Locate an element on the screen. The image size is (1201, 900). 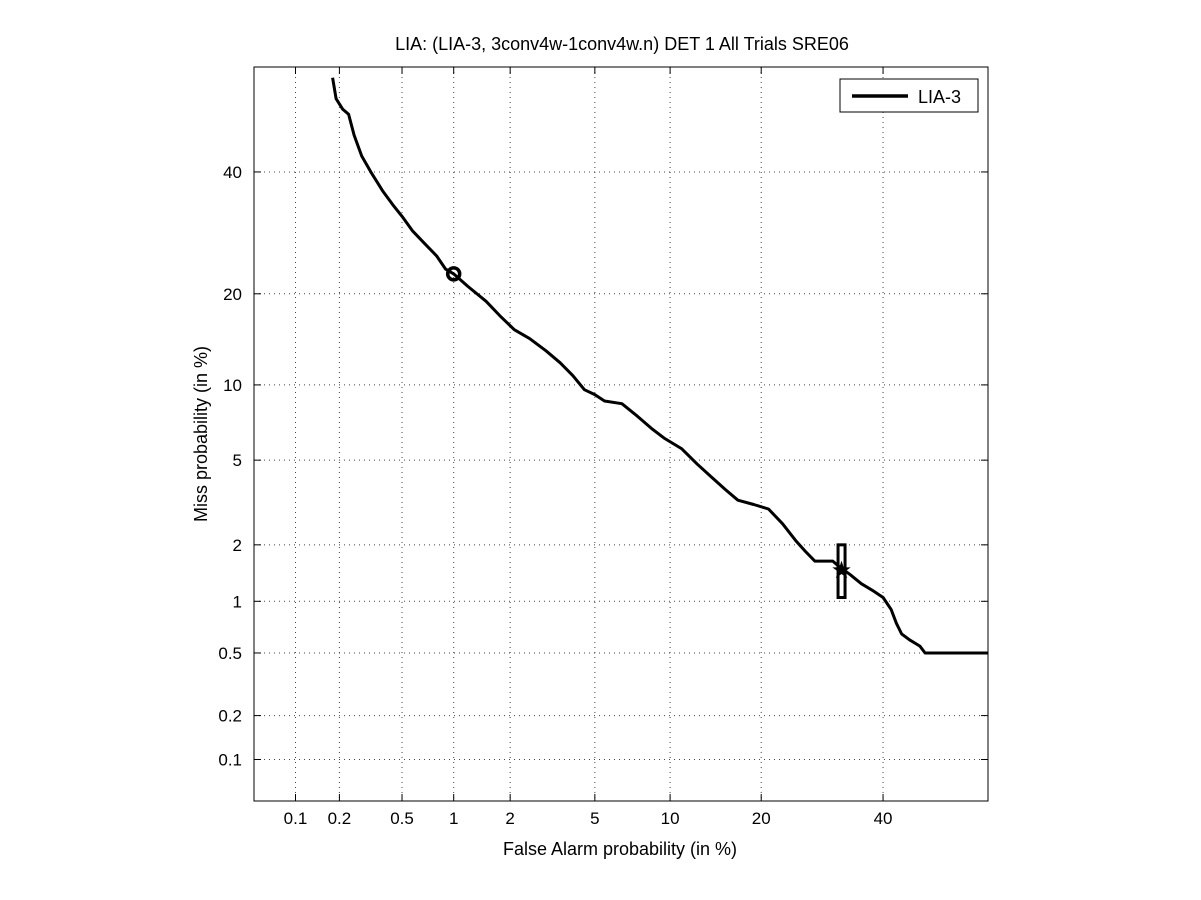
y-tick-label: 0.1 is located at coordinates (230, 760).